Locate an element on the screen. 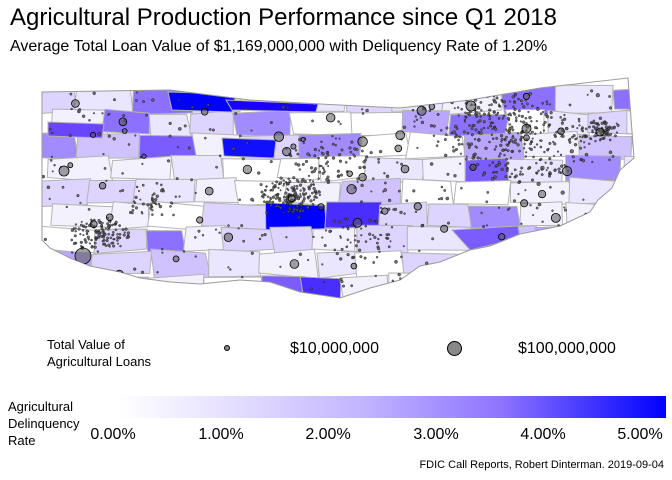 This screenshot has width=672, height=480. size-legend-title-line2: Agricultural Loans is located at coordinates (99, 361).